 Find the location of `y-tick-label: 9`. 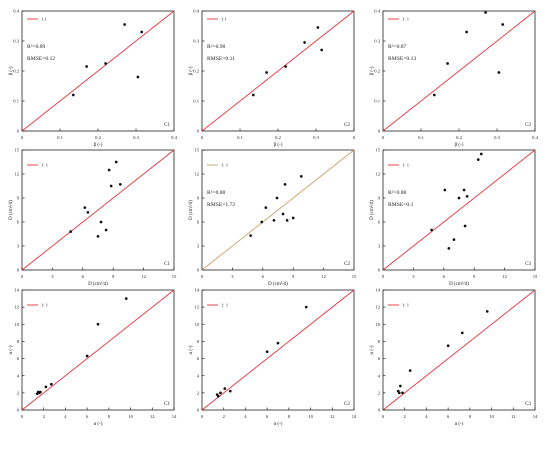

y-tick-label: 9 is located at coordinates (379, 198).